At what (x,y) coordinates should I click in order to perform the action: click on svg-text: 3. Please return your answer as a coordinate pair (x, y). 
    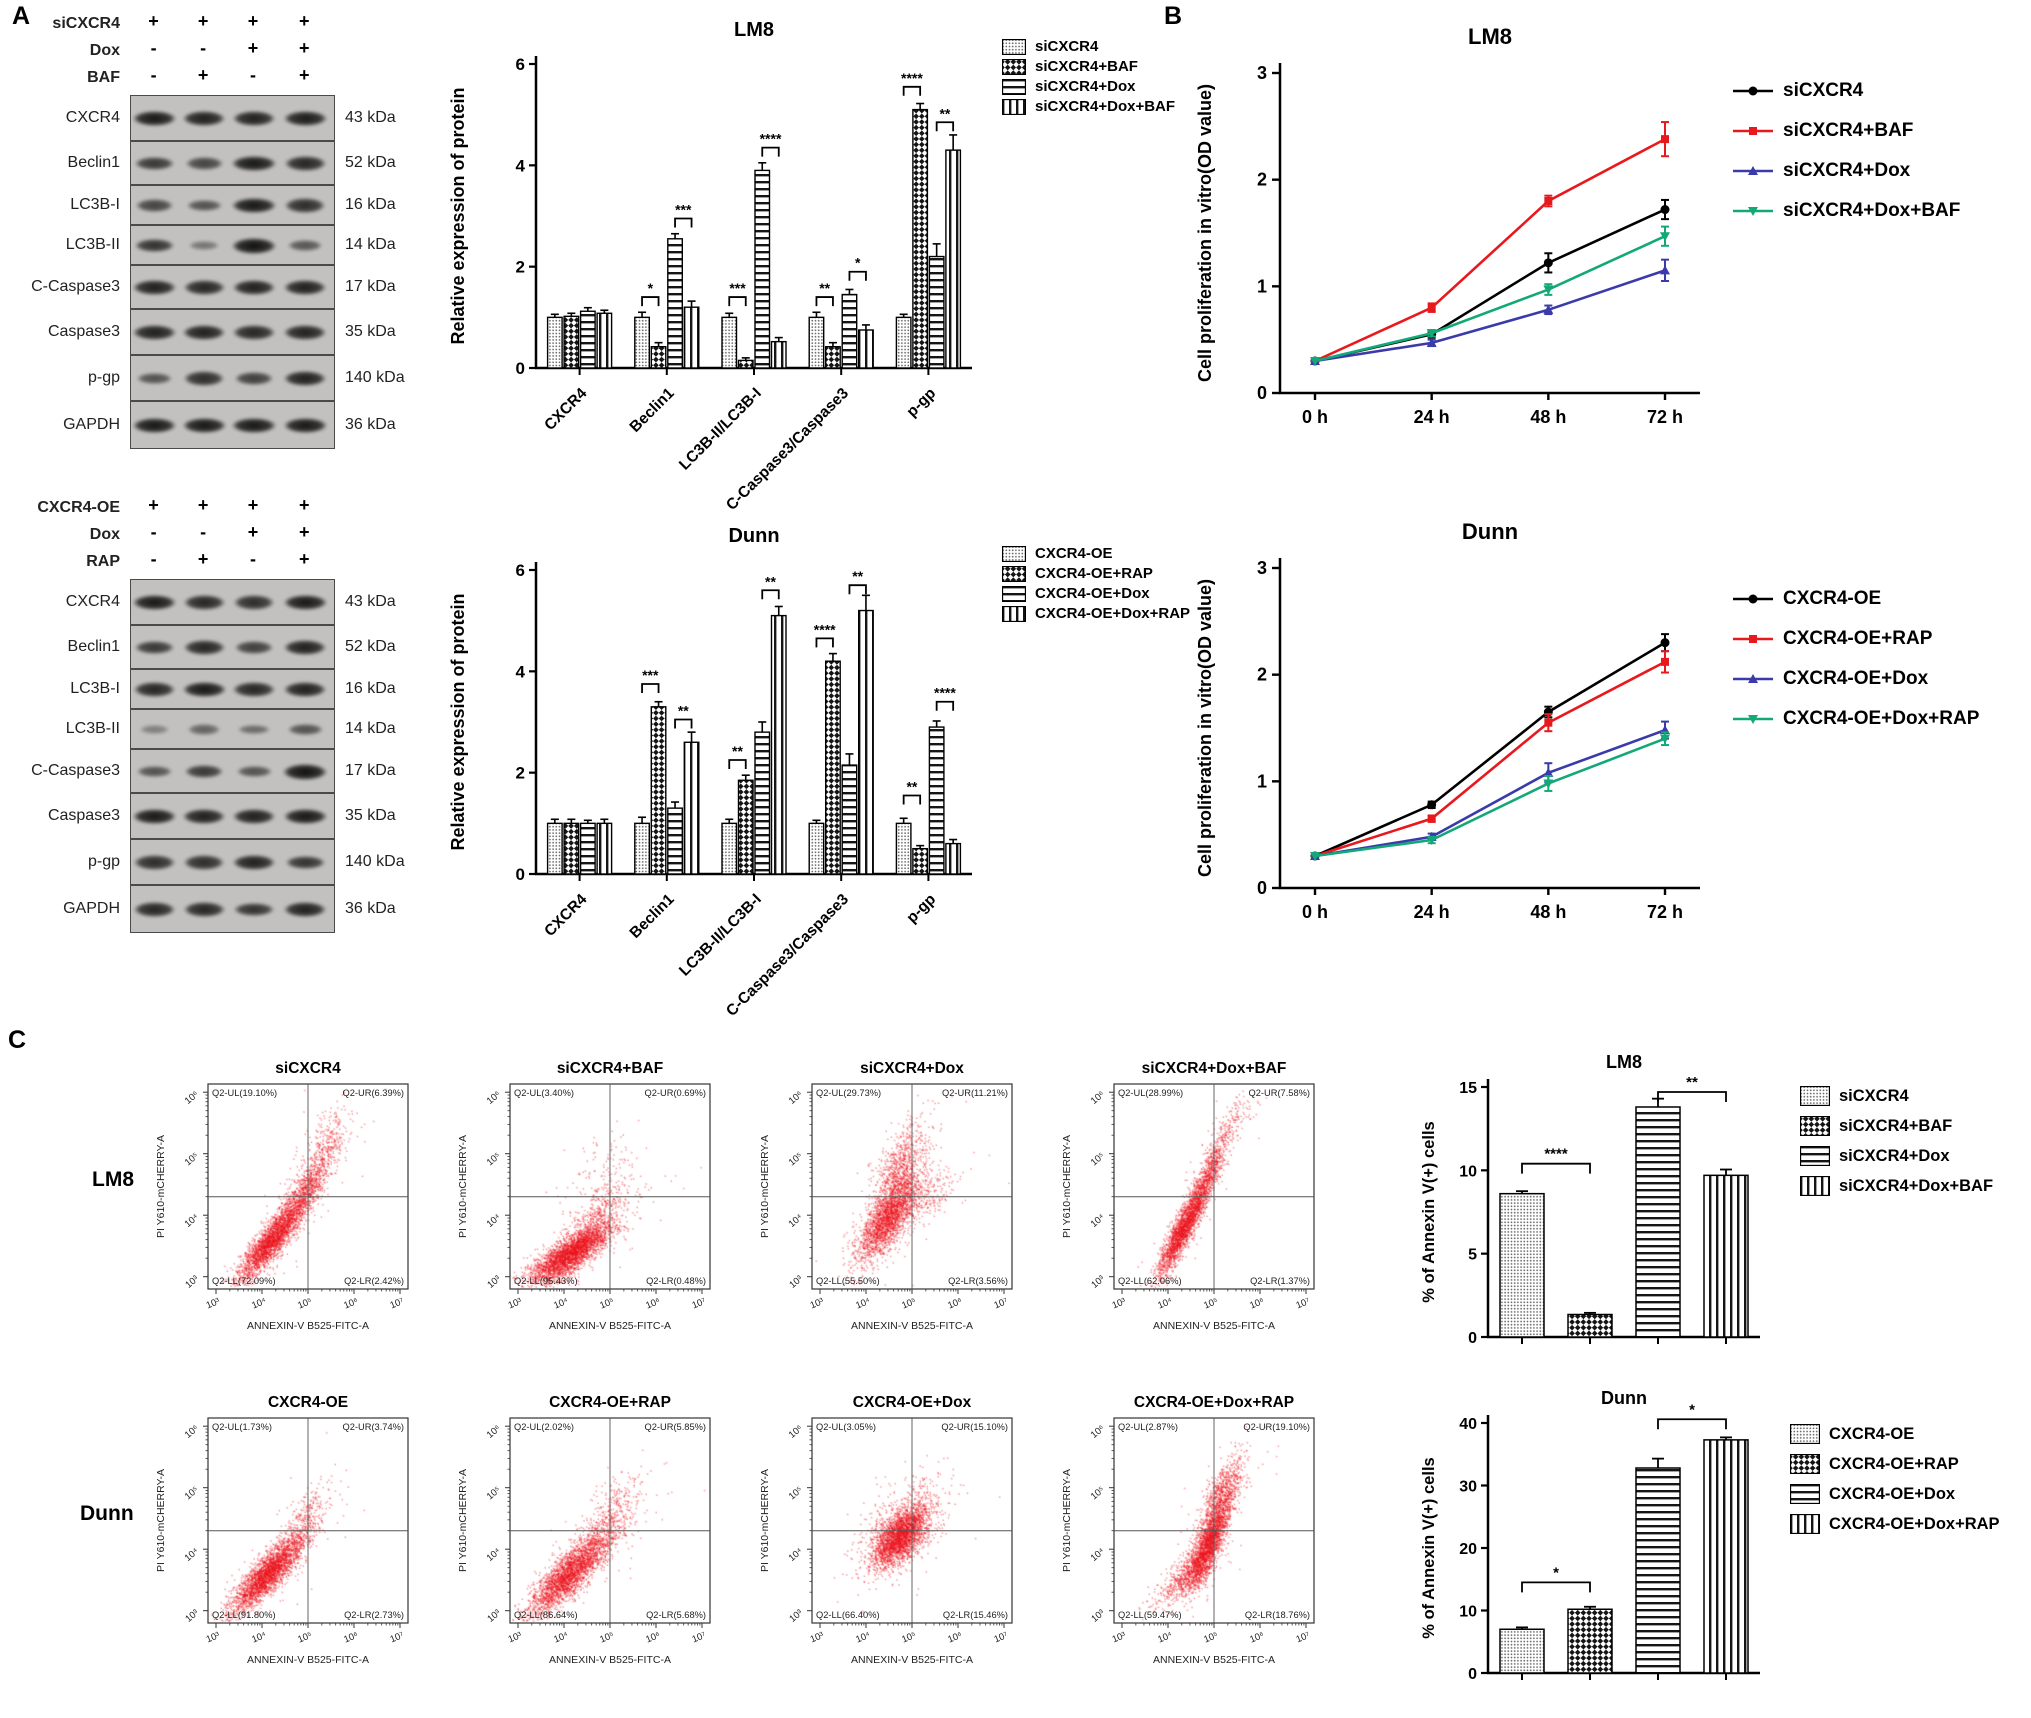
    Looking at the image, I should click on (1262, 568).